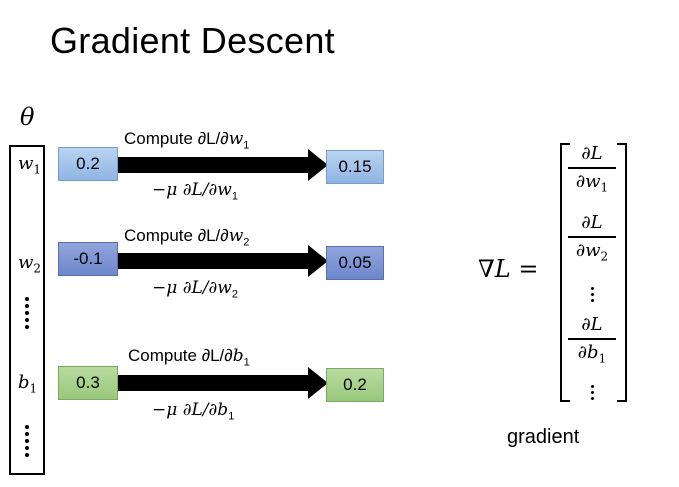 The width and height of the screenshot is (679, 487). I want to click on gradient-entry-w1: ∂L ∂w1, so click(592, 170).